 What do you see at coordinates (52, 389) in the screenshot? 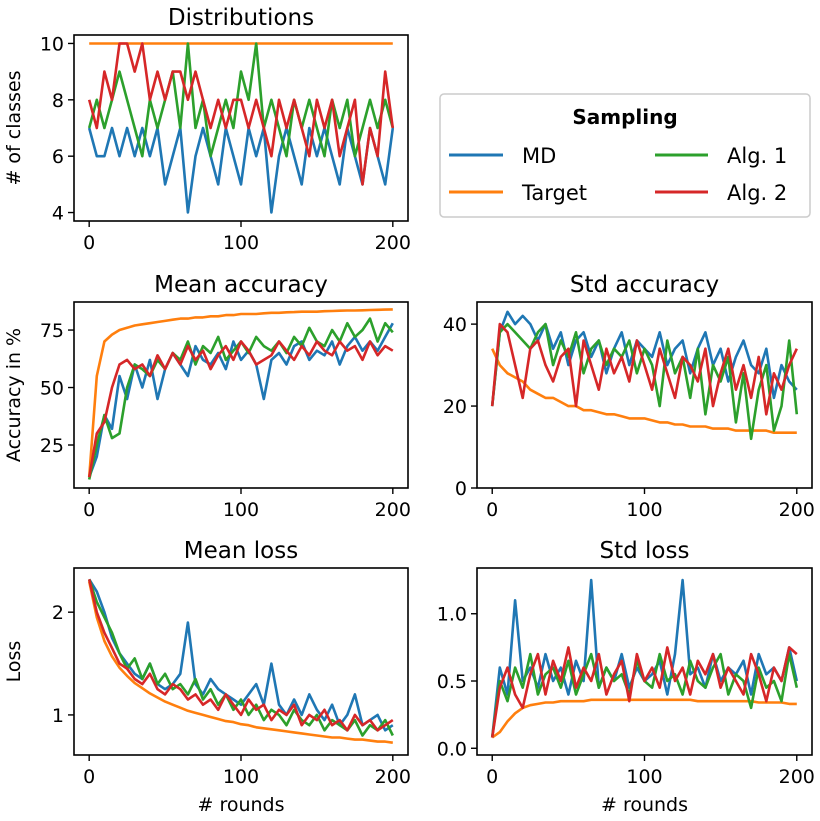
I see `y-tick-label: 50` at bounding box center [52, 389].